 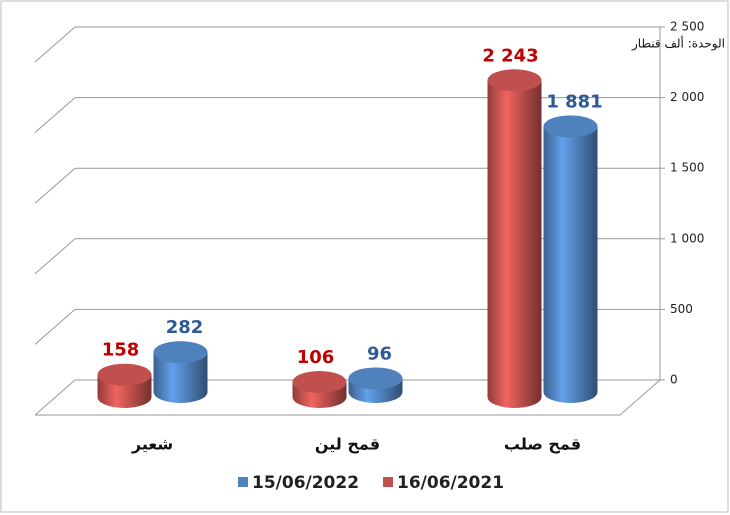 What do you see at coordinates (450, 483) in the screenshot?
I see `legend-label: 16/06/2021` at bounding box center [450, 483].